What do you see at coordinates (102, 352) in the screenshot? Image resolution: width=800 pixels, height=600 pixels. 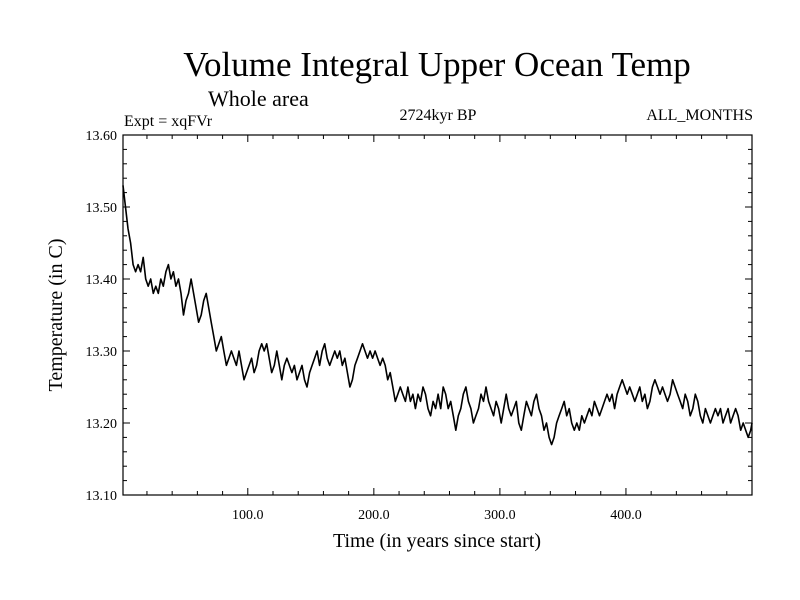 I see `y-tick-label: 13.30` at bounding box center [102, 352].